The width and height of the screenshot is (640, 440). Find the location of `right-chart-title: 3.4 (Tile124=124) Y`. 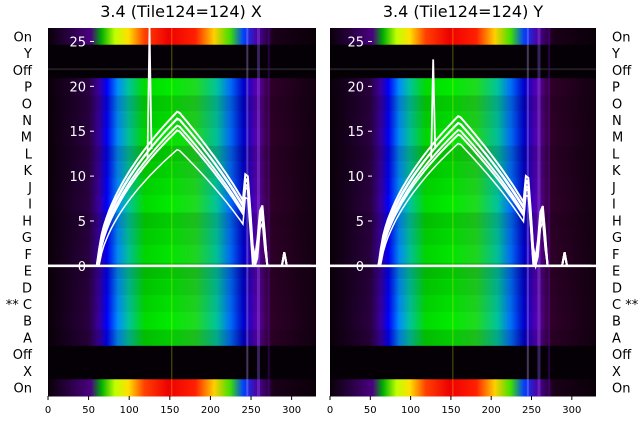

right-chart-title: 3.4 (Tile124=124) Y is located at coordinates (463, 11).